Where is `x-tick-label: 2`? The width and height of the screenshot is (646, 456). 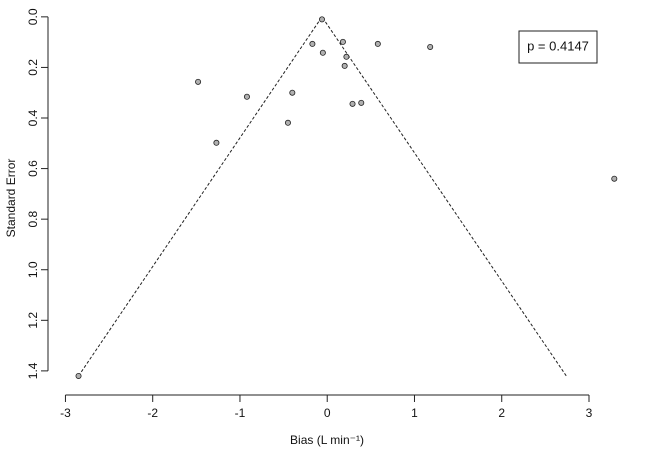 x-tick-label: 2 is located at coordinates (501, 413).